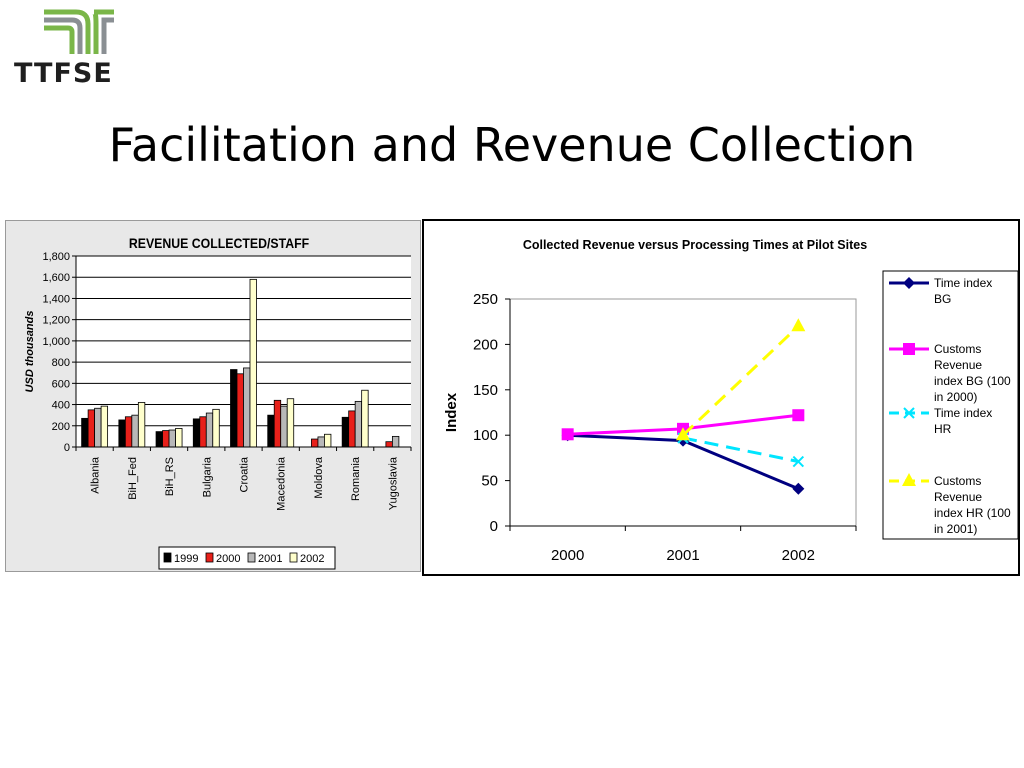 This screenshot has height=768, width=1024. I want to click on y-axis-label: Index, so click(451, 412).